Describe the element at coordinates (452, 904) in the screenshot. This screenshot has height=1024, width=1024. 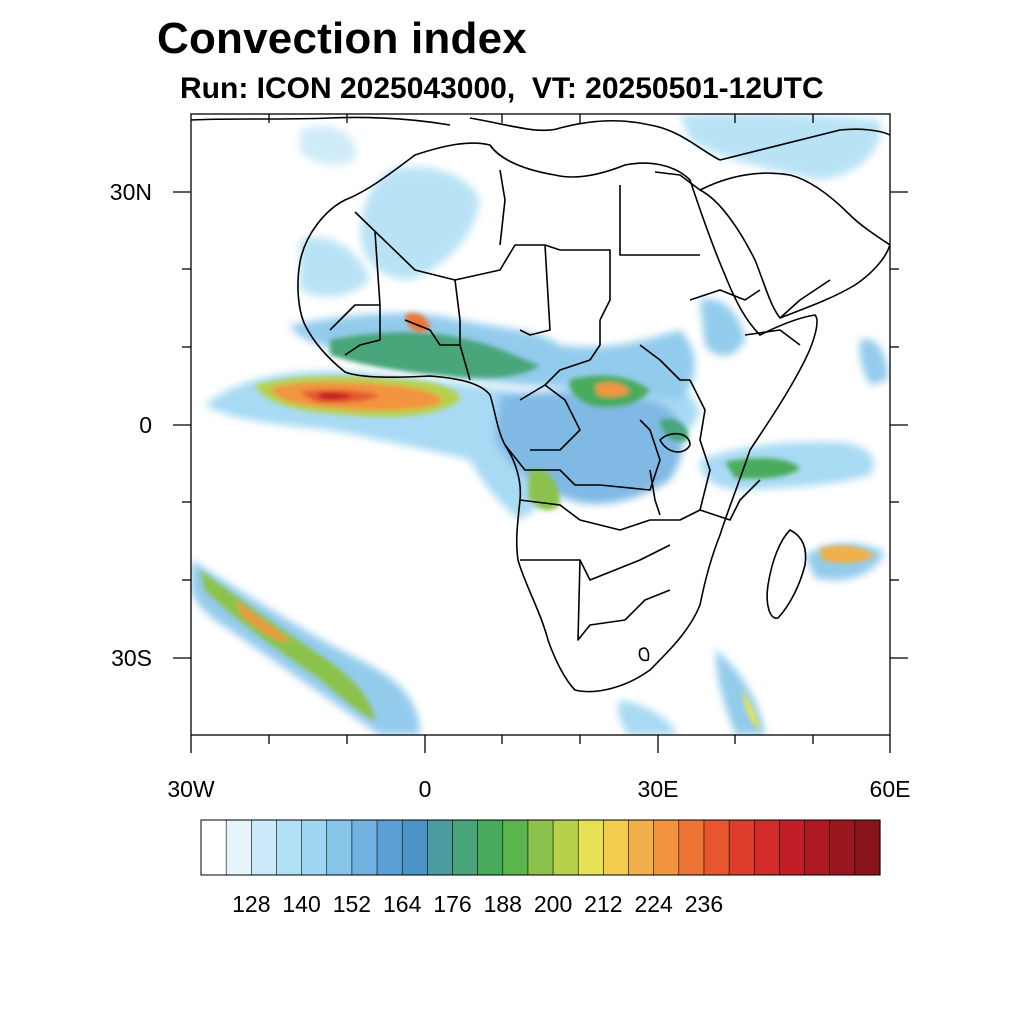
I see `colorbar-label: 176` at that location.